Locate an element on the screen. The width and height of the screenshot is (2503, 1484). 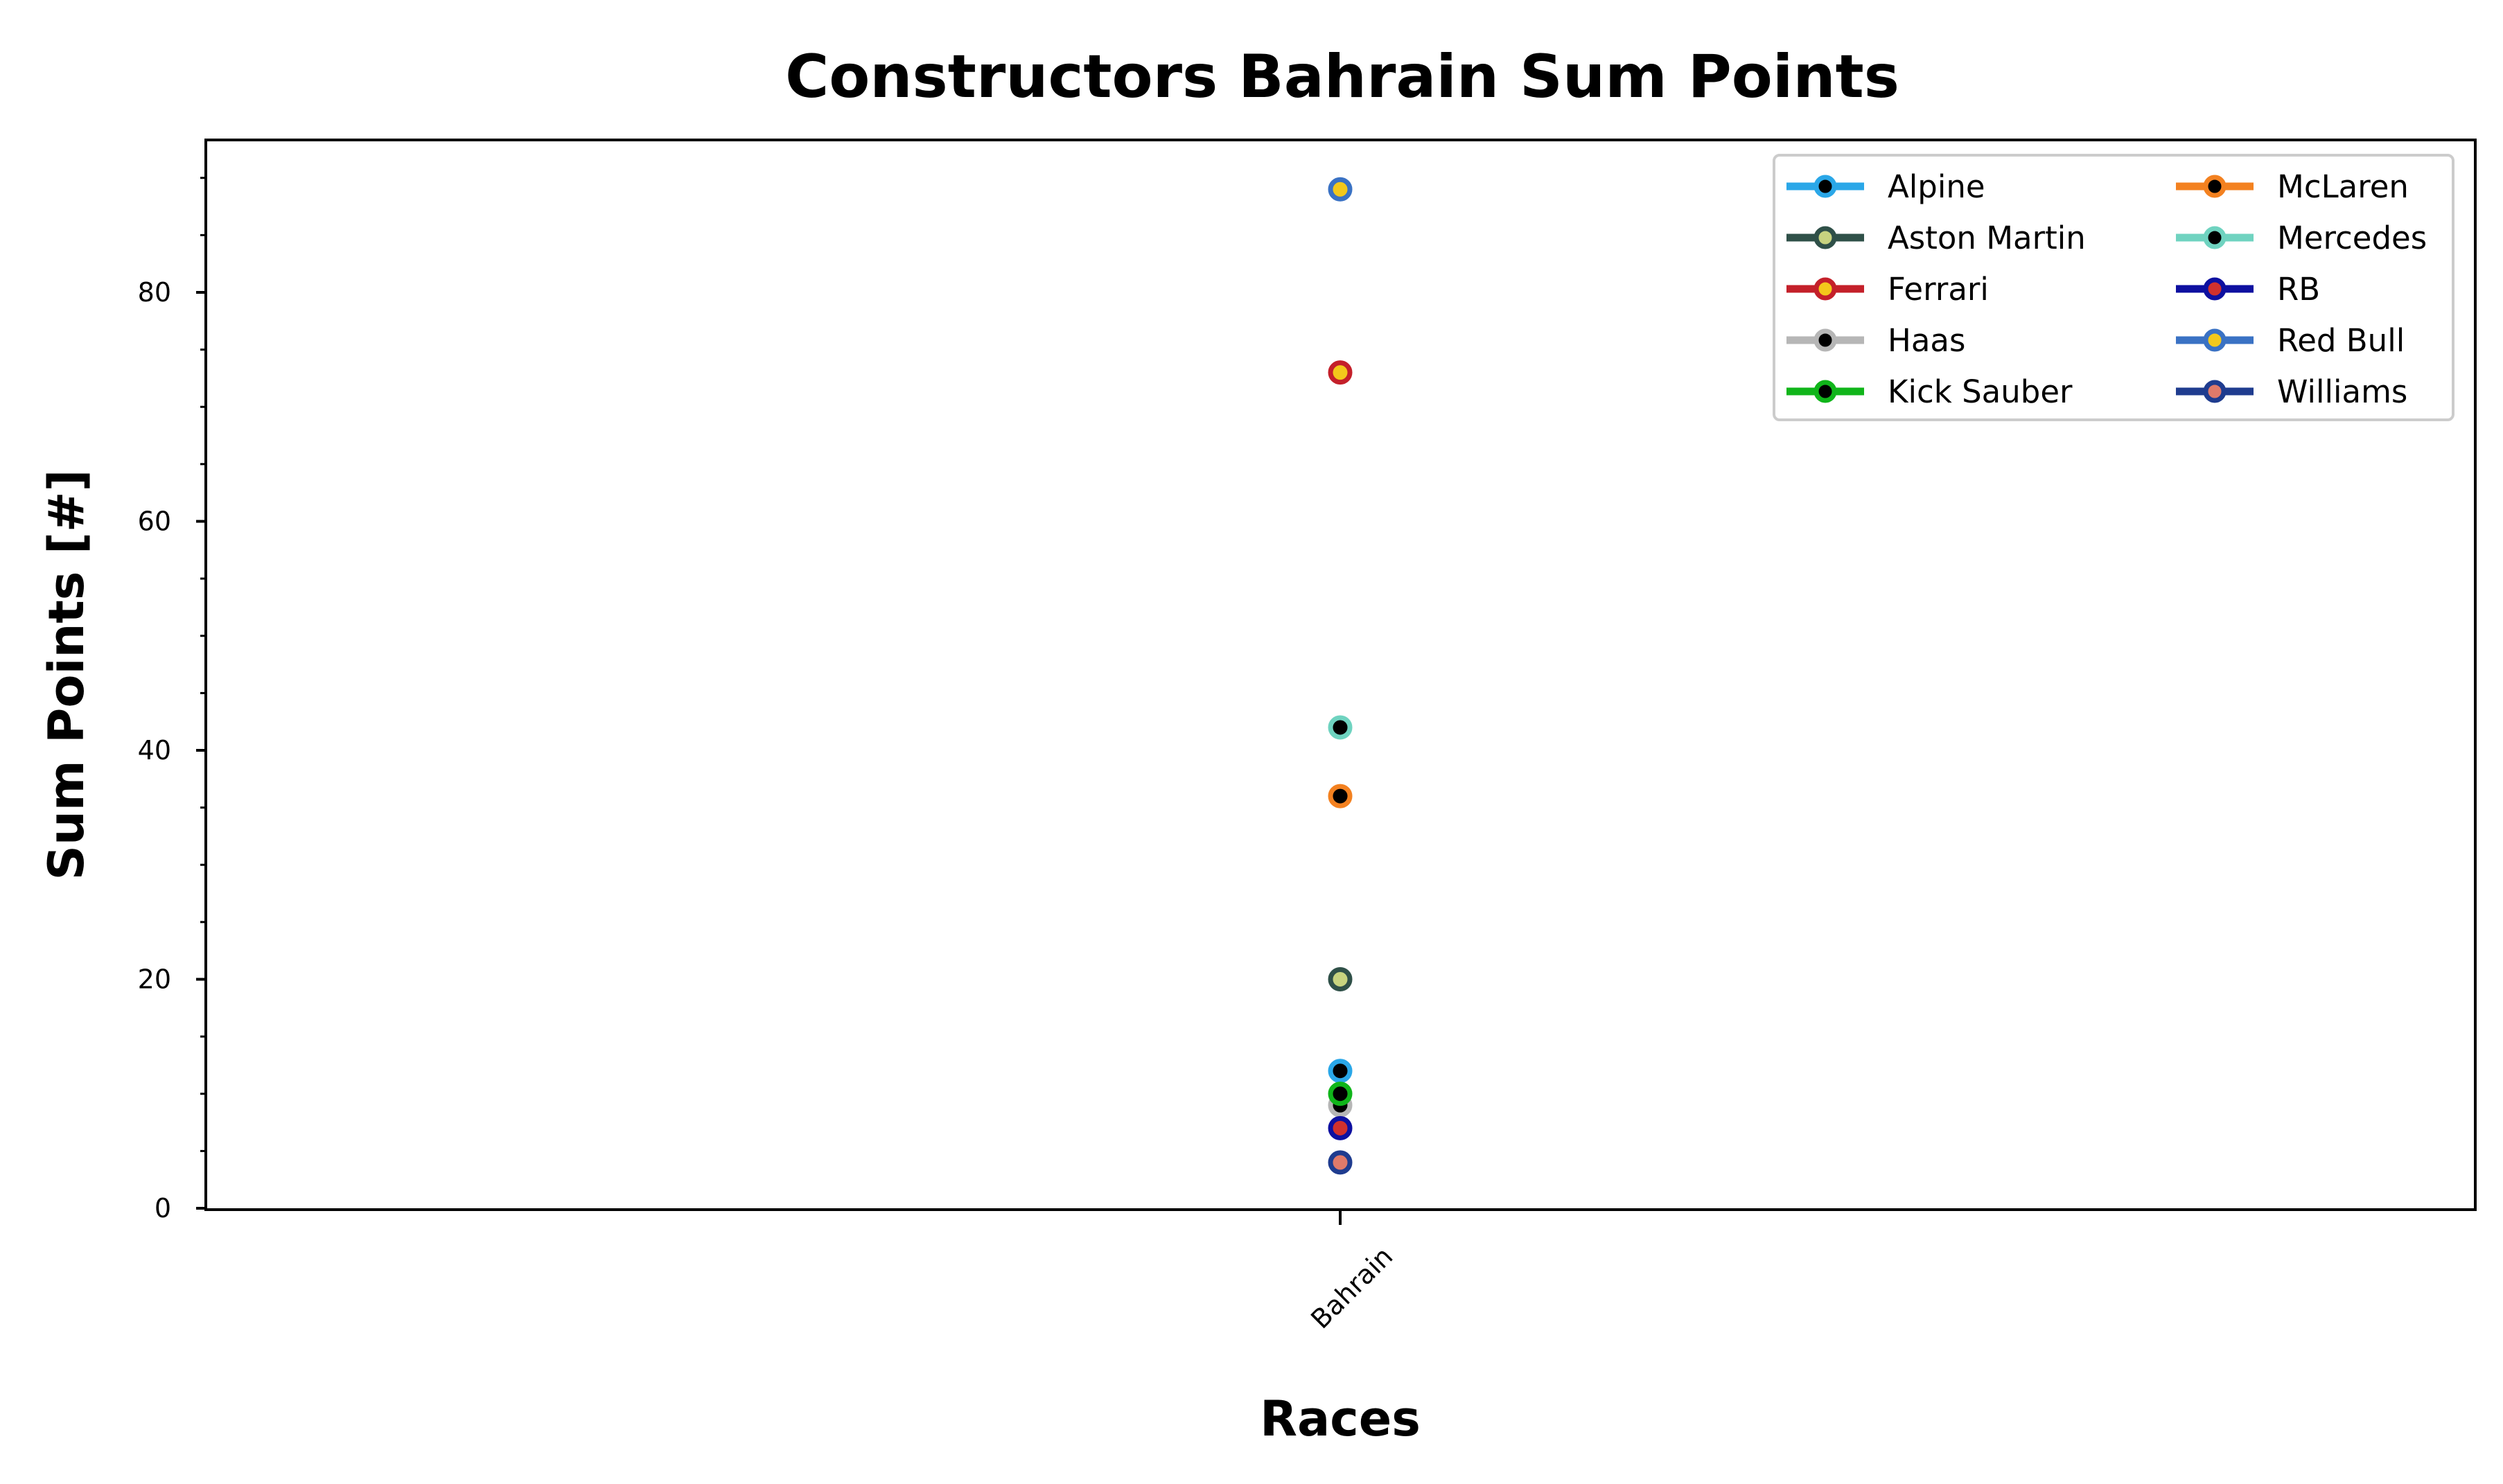
legend-item-ferrari: Ferrari is located at coordinates (1887, 289).